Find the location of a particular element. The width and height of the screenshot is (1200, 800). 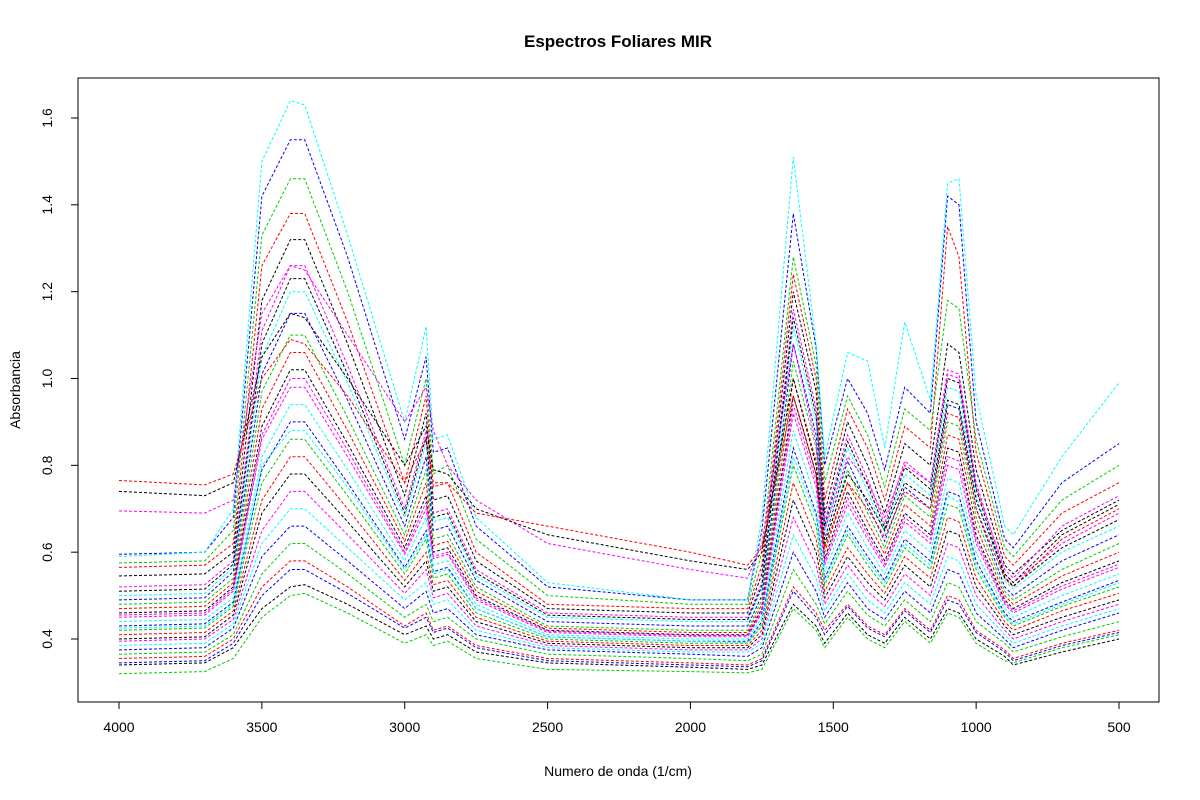

x-tick-label: 1500 is located at coordinates (833, 727).